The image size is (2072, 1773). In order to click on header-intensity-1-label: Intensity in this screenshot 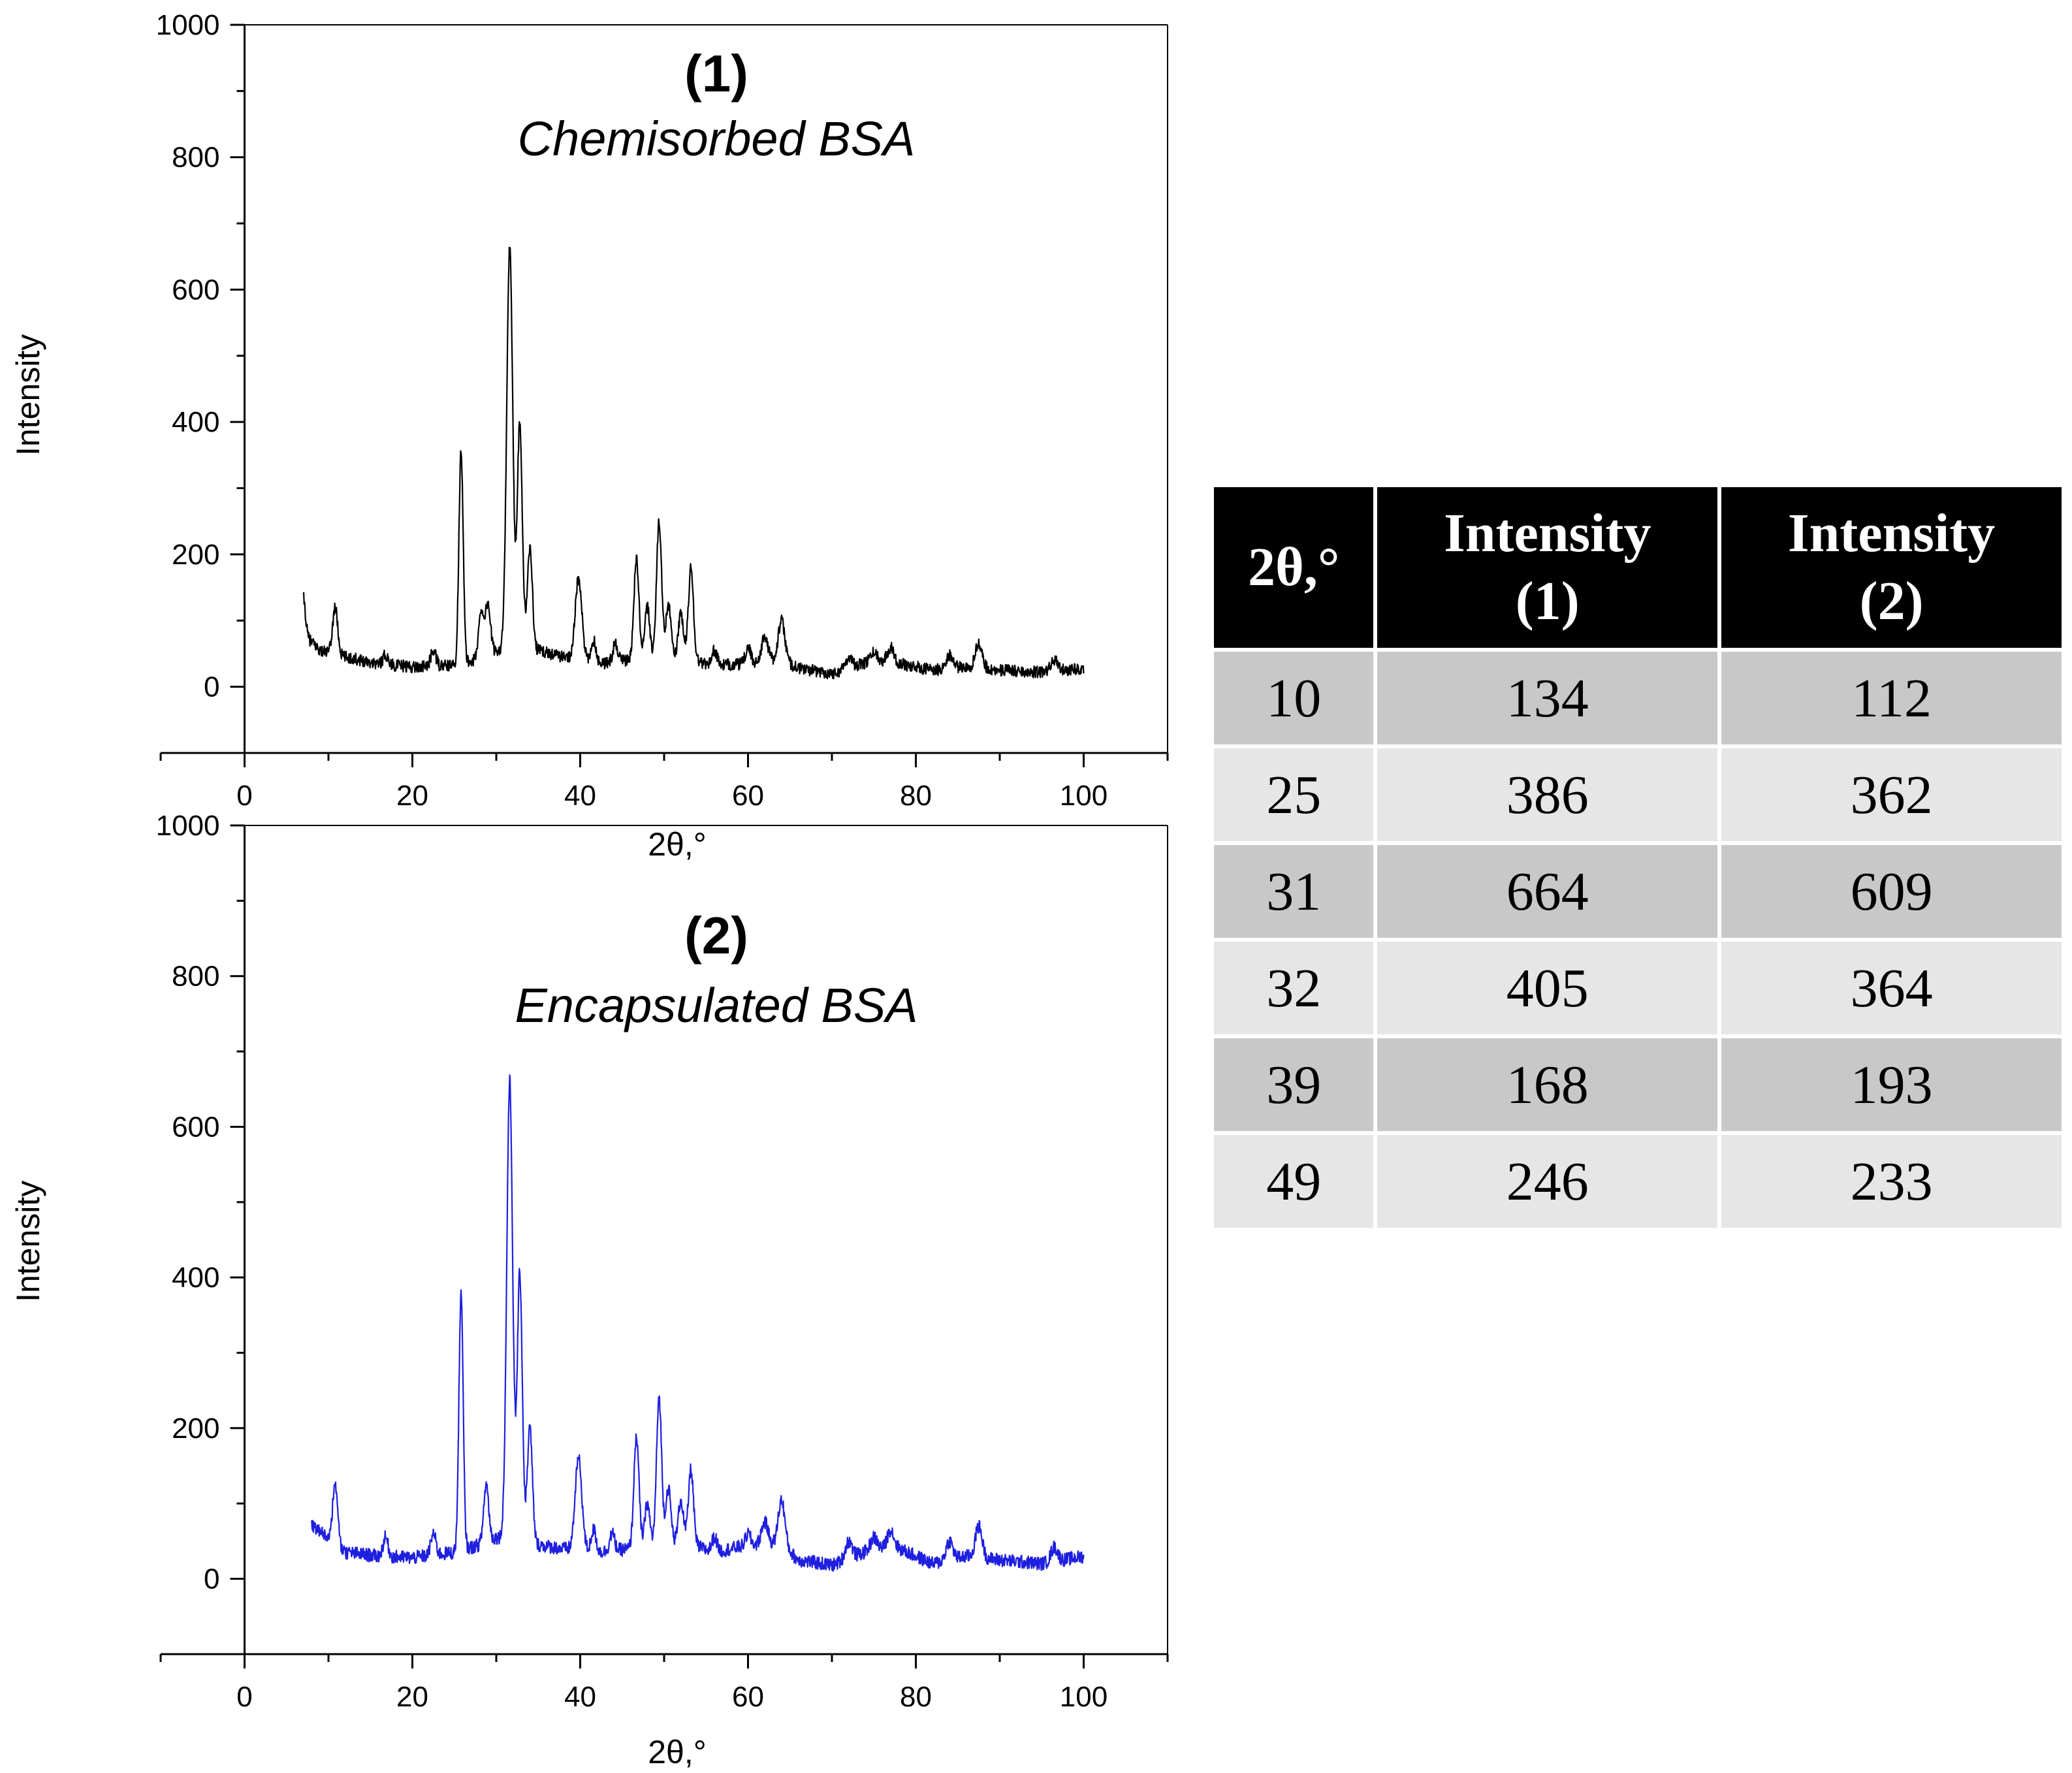, I will do `click(1547, 533)`.